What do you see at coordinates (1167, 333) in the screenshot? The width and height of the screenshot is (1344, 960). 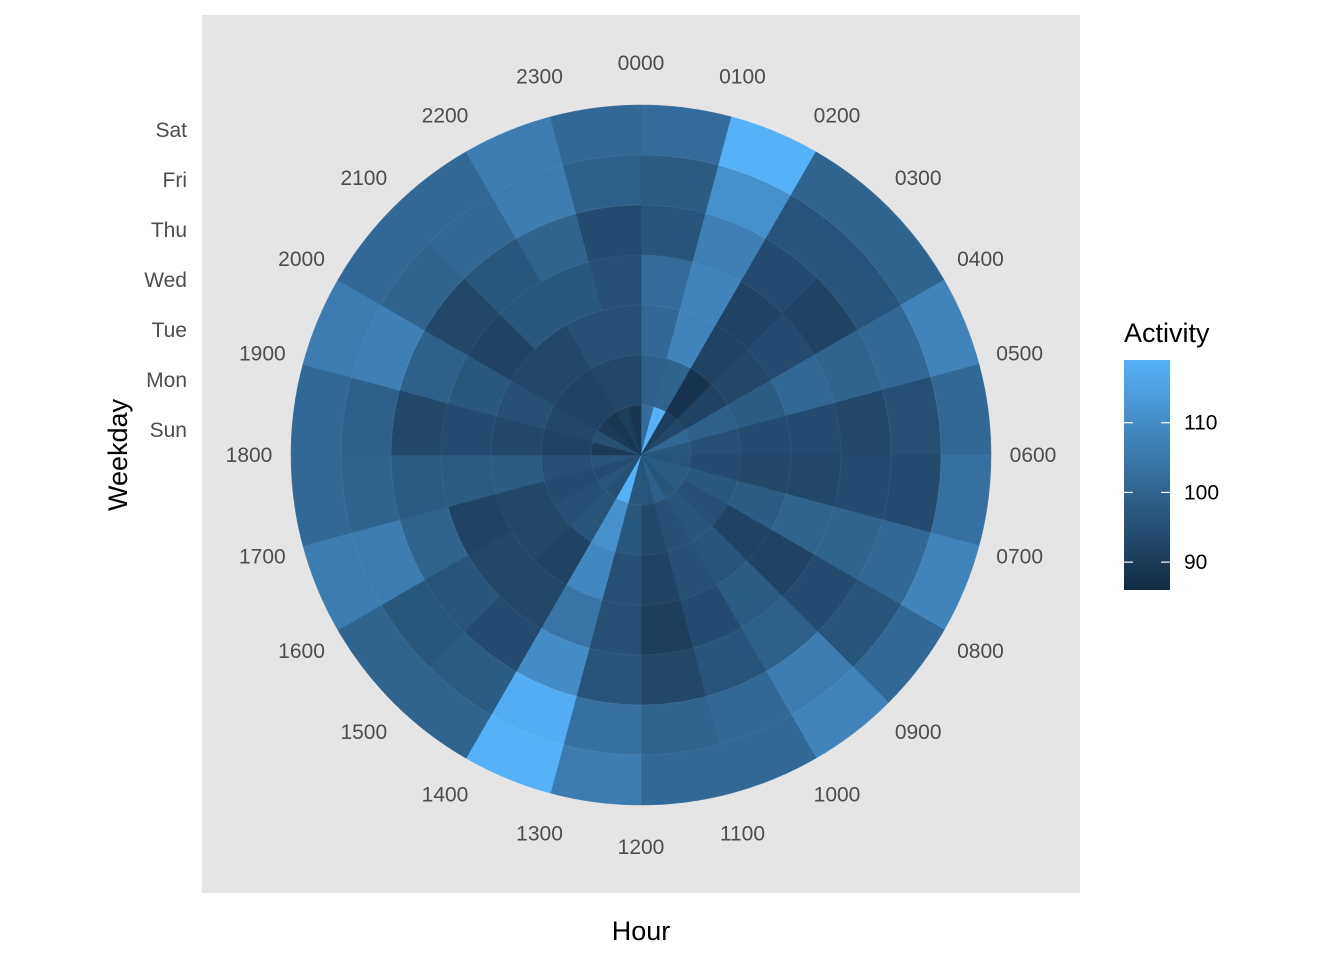 I see `legend-title: Activity` at bounding box center [1167, 333].